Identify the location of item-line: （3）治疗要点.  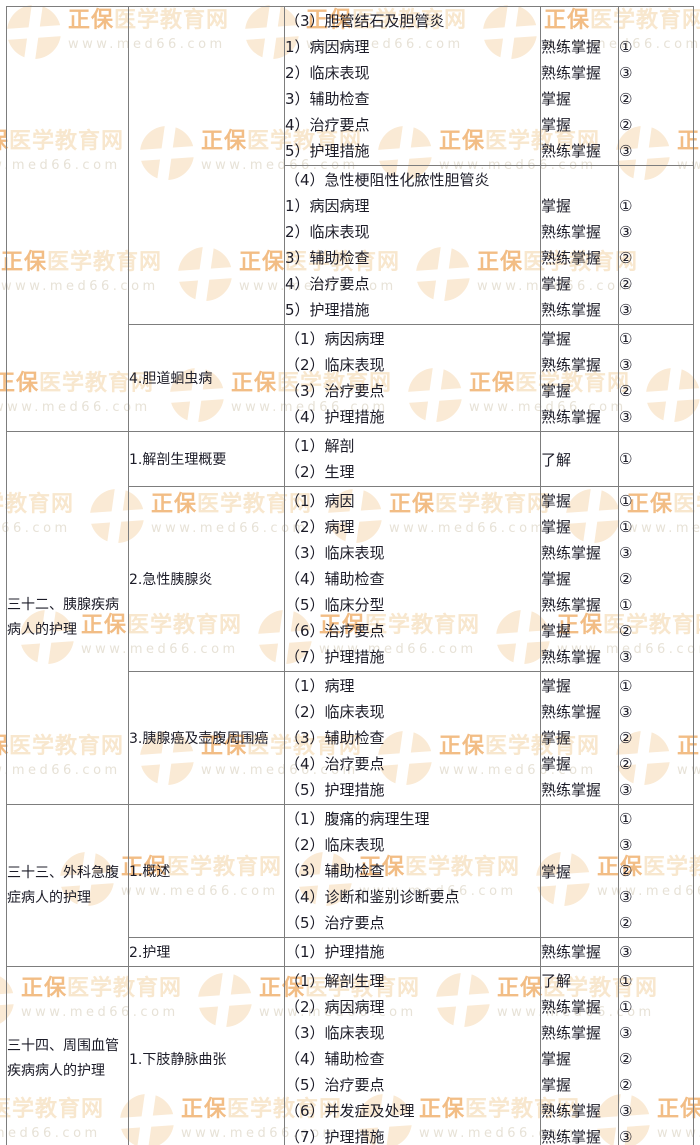
(335, 391).